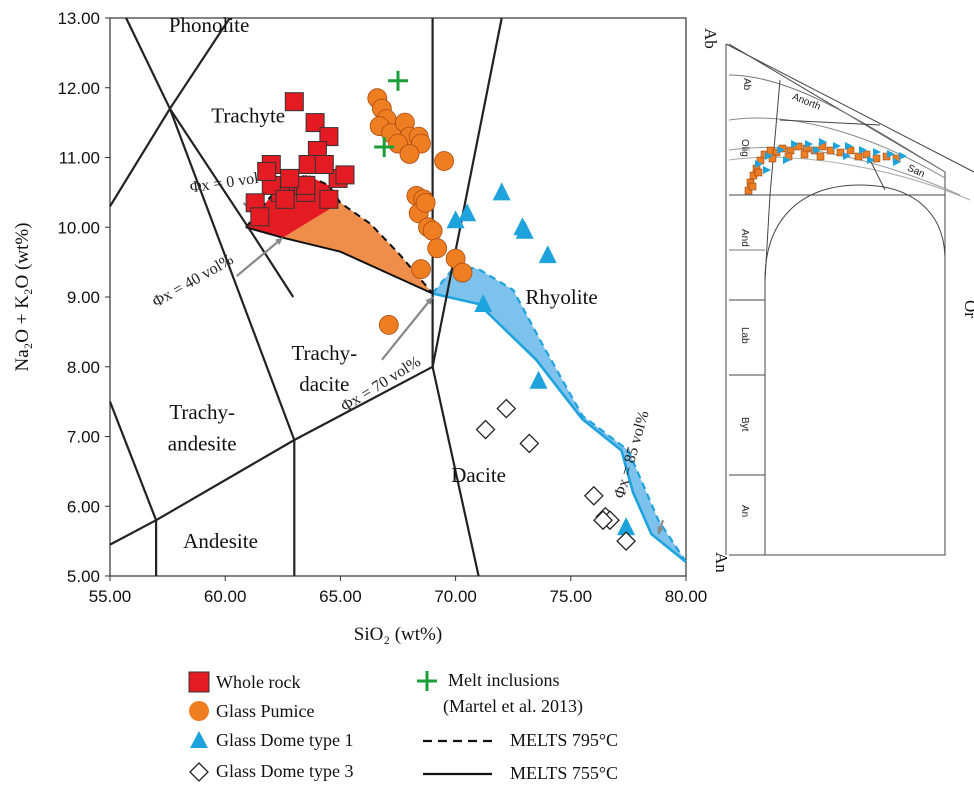  What do you see at coordinates (564, 773) in the screenshot?
I see `legend-melts755-label: MELTS 755°C` at bounding box center [564, 773].